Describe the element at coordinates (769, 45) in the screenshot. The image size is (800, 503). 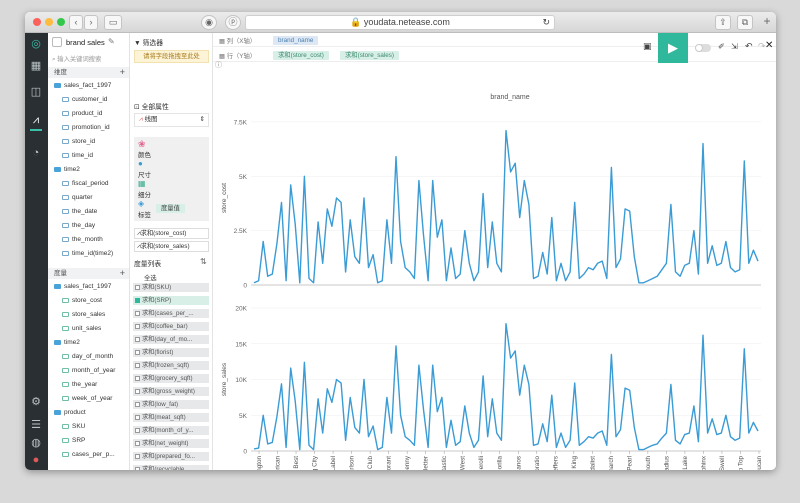
I see `close-icon: ✕` at that location.